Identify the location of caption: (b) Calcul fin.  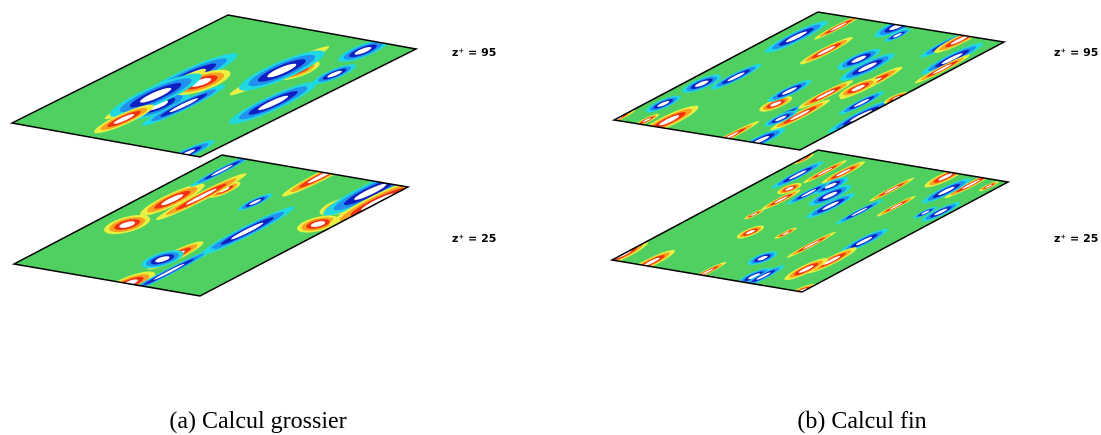
(861, 421).